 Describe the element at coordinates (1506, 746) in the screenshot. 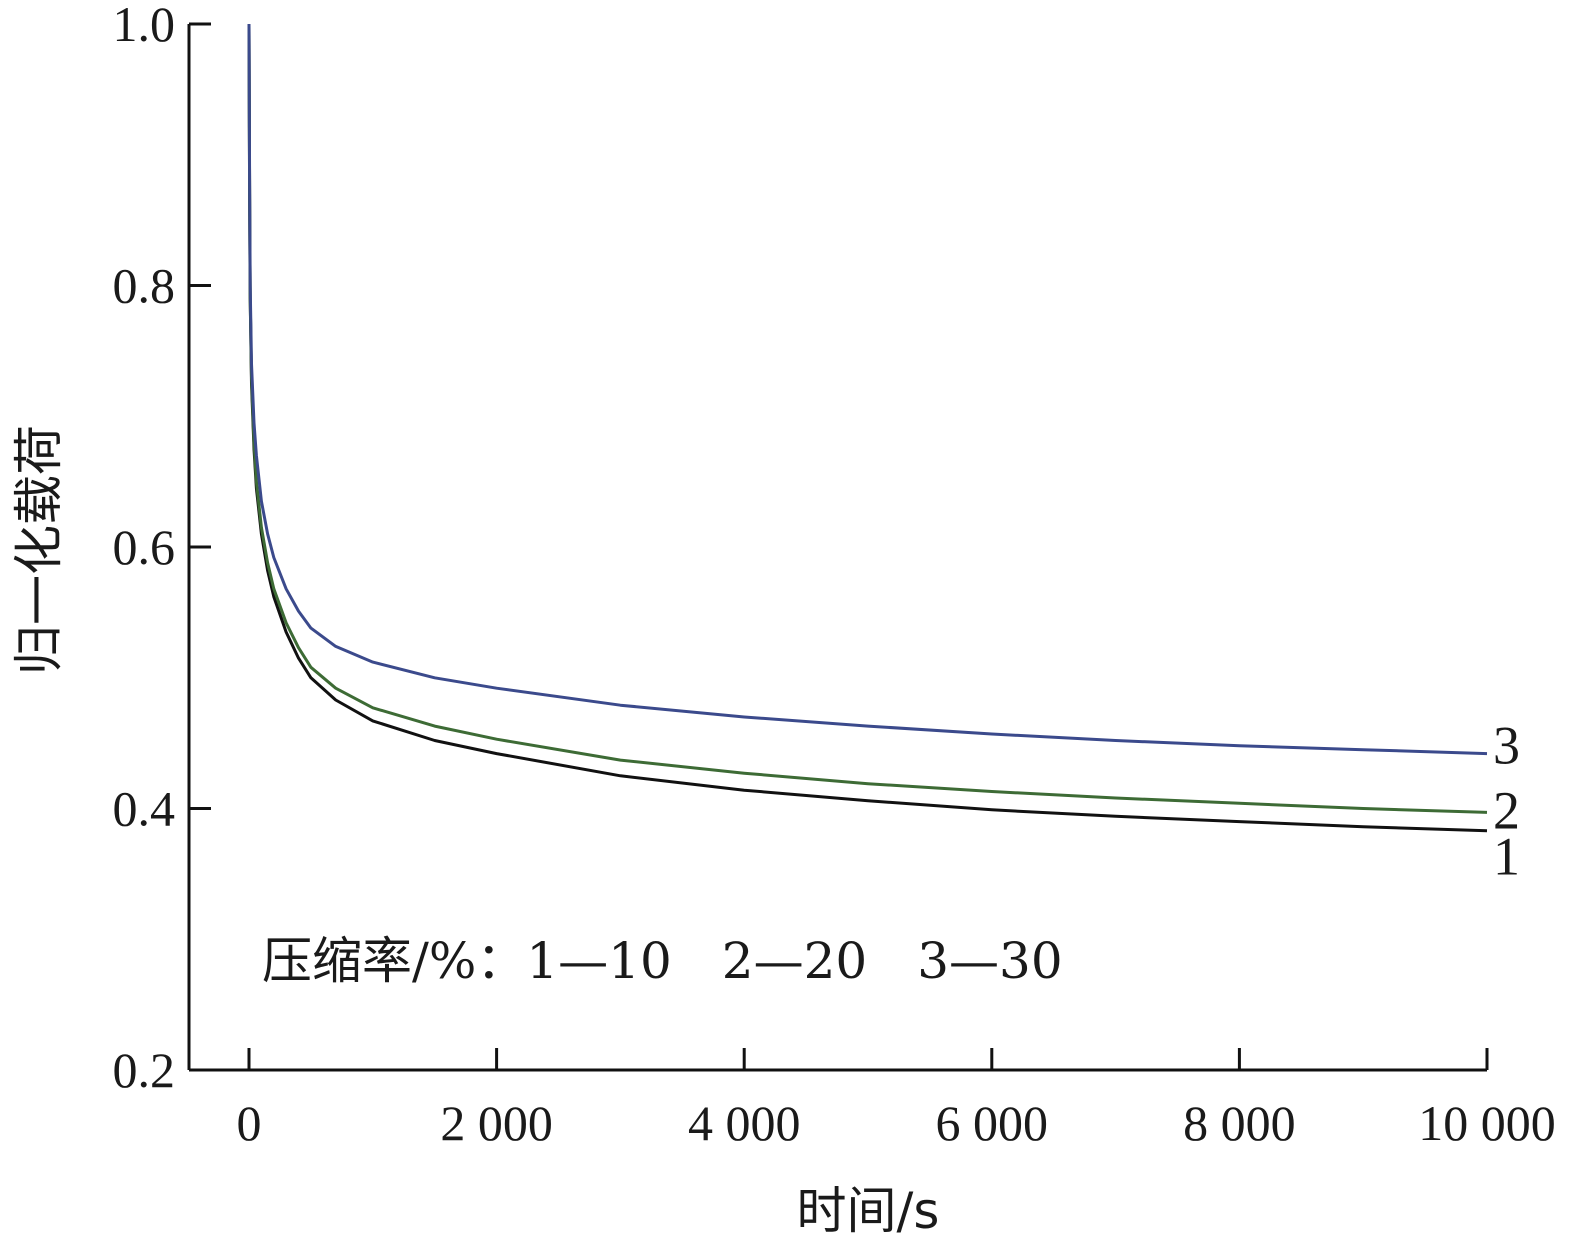

I see `series-label-3: 3` at that location.